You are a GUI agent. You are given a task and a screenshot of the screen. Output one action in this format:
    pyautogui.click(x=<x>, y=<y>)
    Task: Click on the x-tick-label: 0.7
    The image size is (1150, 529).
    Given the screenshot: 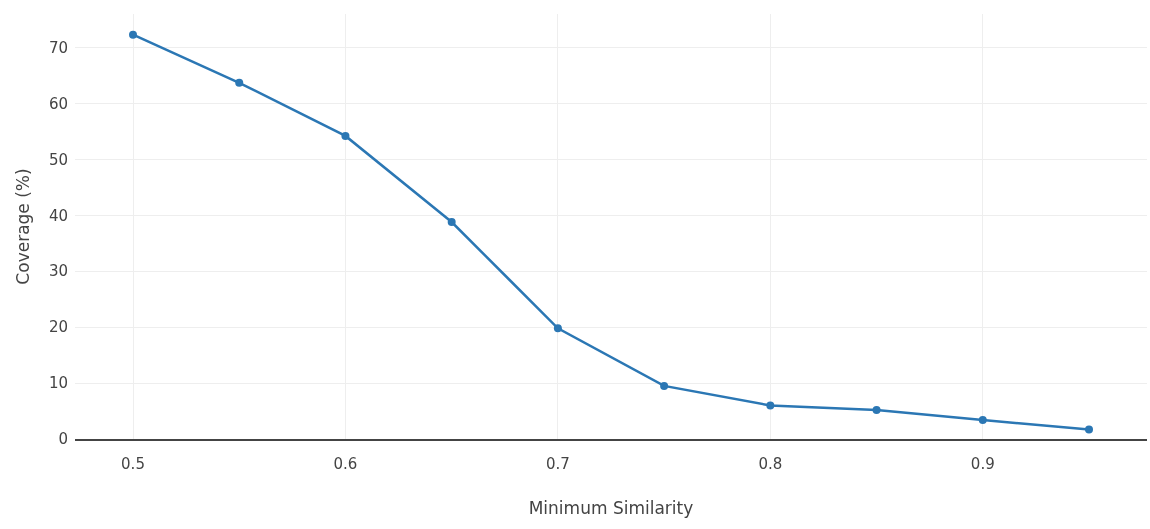 What is the action you would take?
    pyautogui.click(x=557, y=463)
    